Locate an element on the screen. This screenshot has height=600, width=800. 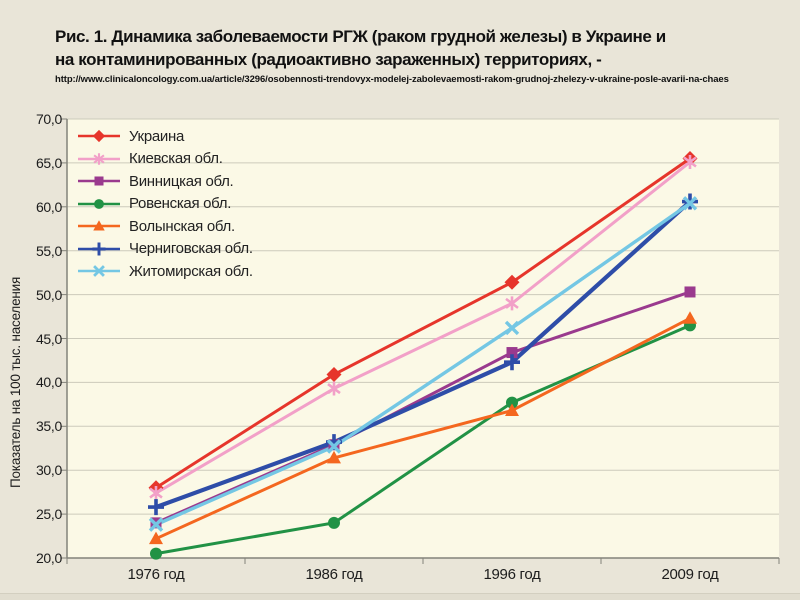
y-tick-label: 40,0 is located at coordinates (48, 382).